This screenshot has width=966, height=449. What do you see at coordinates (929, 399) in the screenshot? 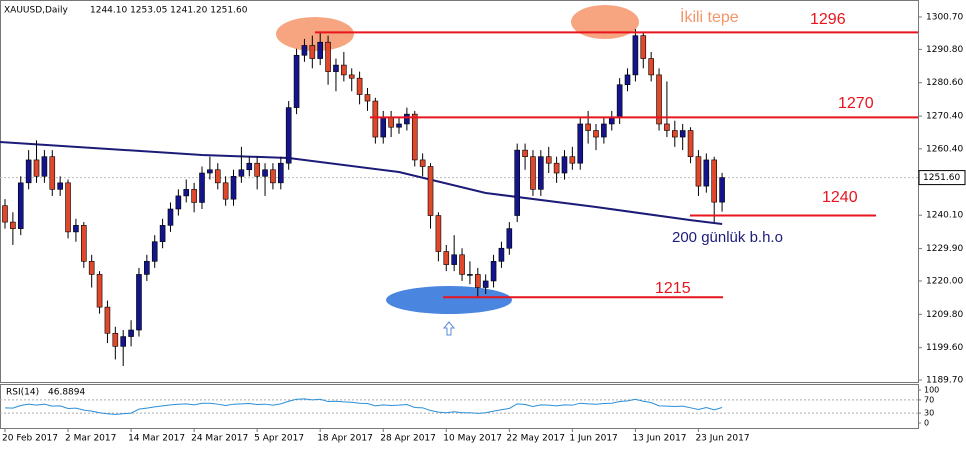
I see `rsi-tick-label: 70` at bounding box center [929, 399].